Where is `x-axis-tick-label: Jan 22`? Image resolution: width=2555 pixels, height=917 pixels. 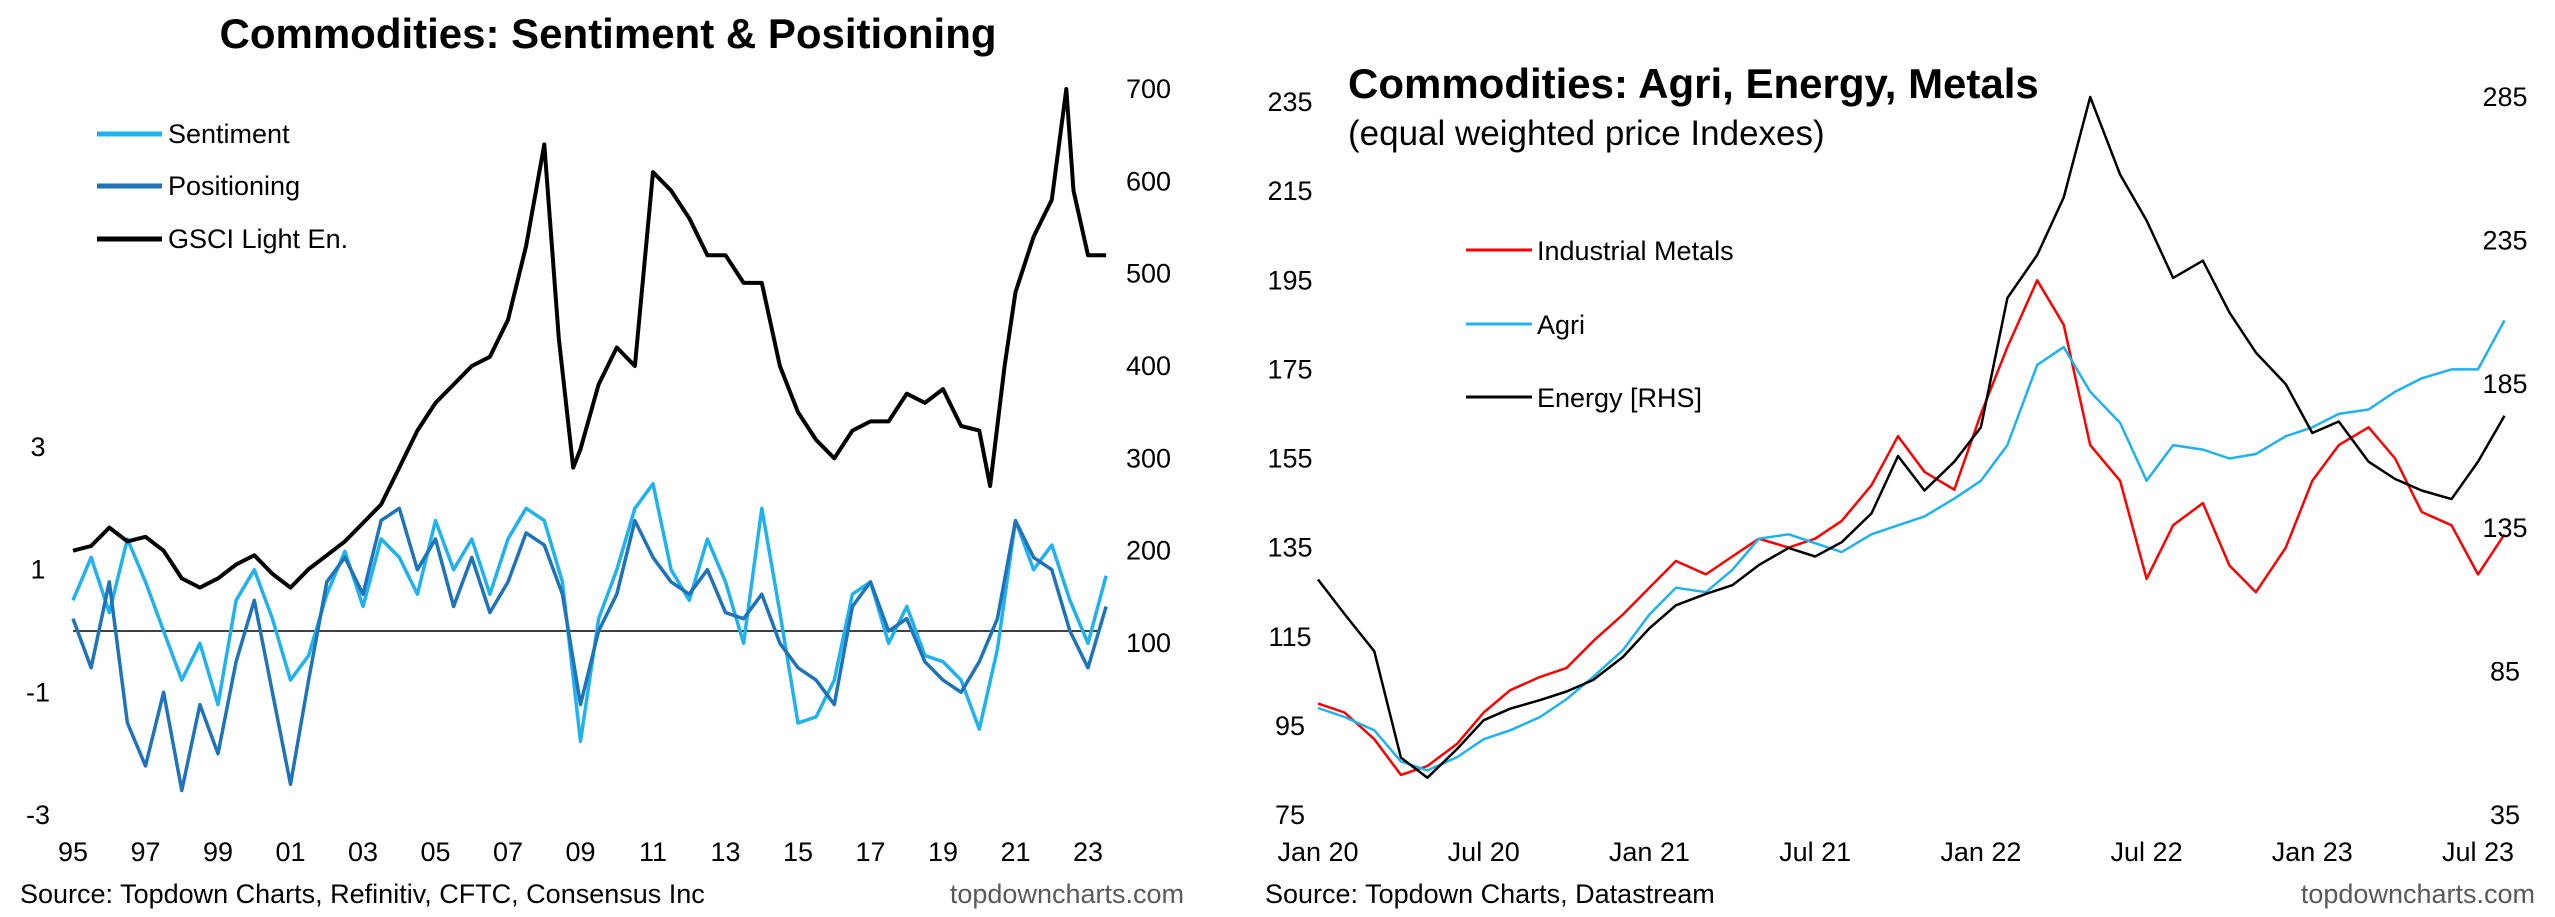
x-axis-tick-label: Jan 22 is located at coordinates (1980, 852).